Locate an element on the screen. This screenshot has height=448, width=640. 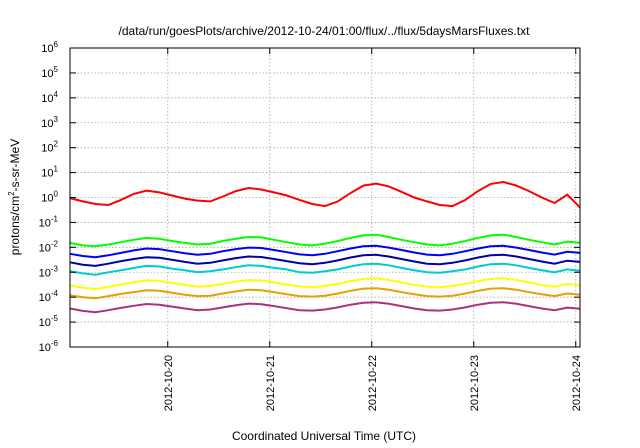
y-tick-label: 10⁻² is located at coordinates (49, 246).